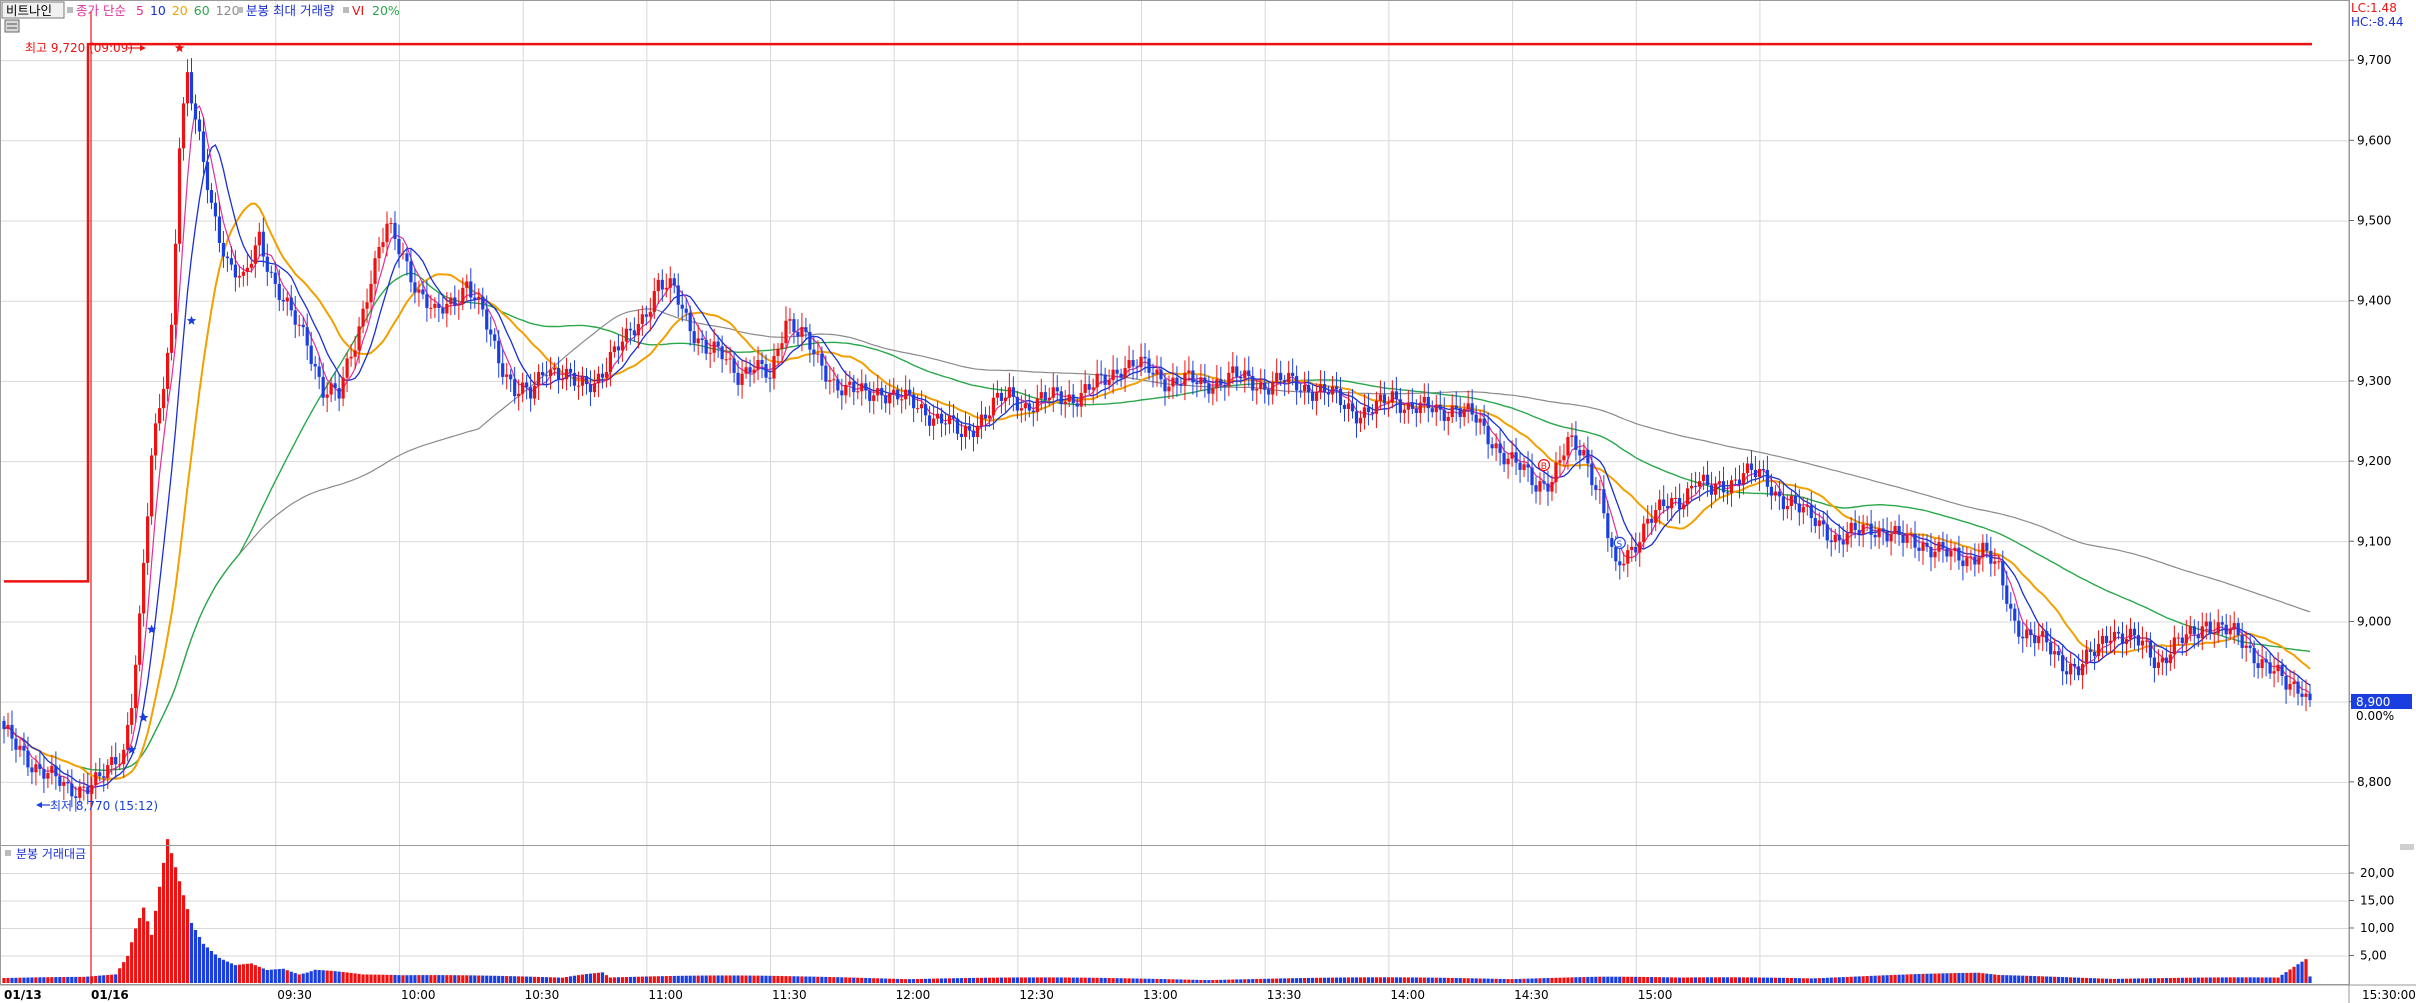  What do you see at coordinates (12, 26) in the screenshot?
I see `settings-icon` at bounding box center [12, 26].